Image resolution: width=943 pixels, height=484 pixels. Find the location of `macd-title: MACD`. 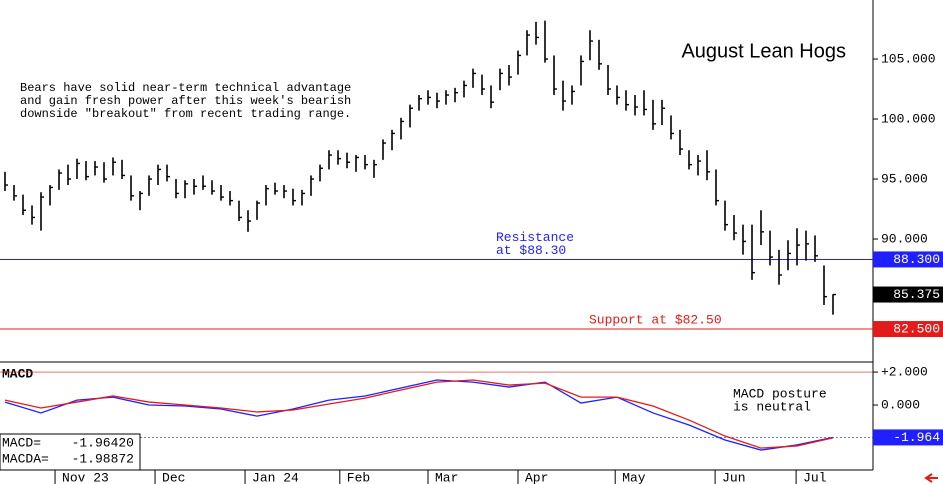

macd-title: MACD is located at coordinates (17, 373).